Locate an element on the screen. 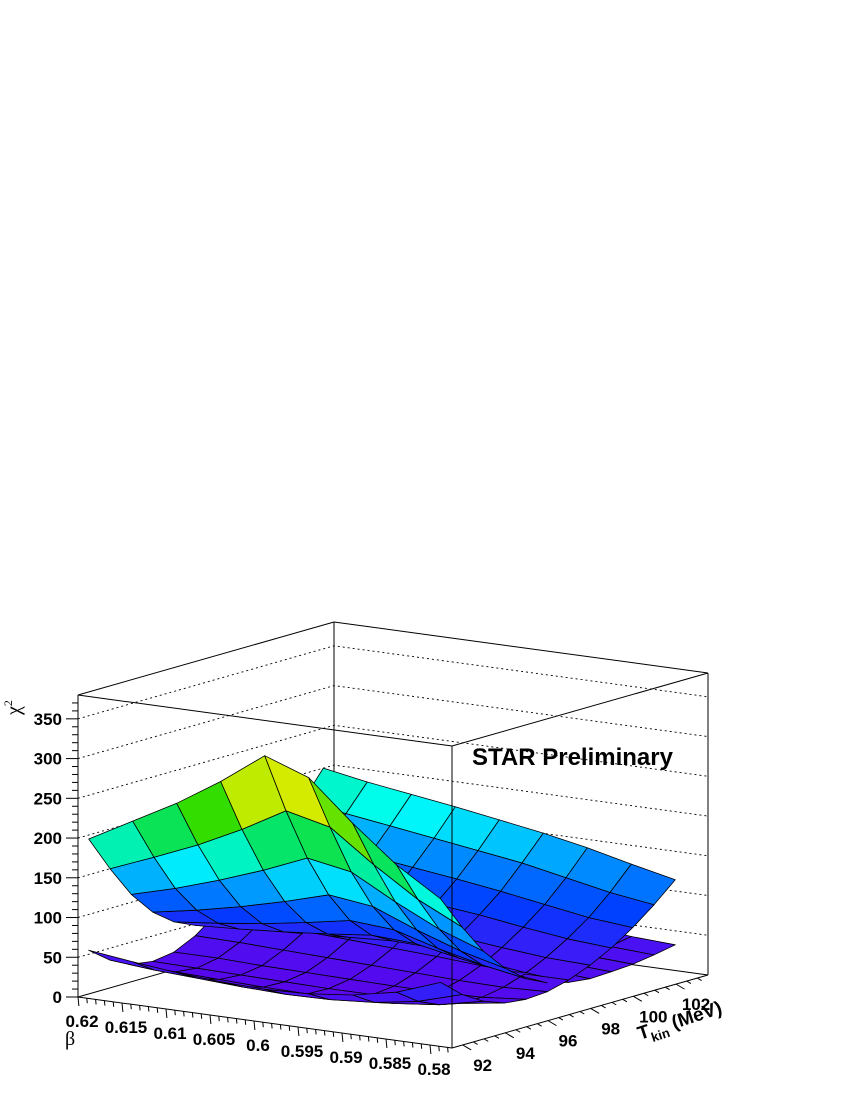 The image size is (850, 1100). beta-tick-label: 0.6 is located at coordinates (258, 1045).